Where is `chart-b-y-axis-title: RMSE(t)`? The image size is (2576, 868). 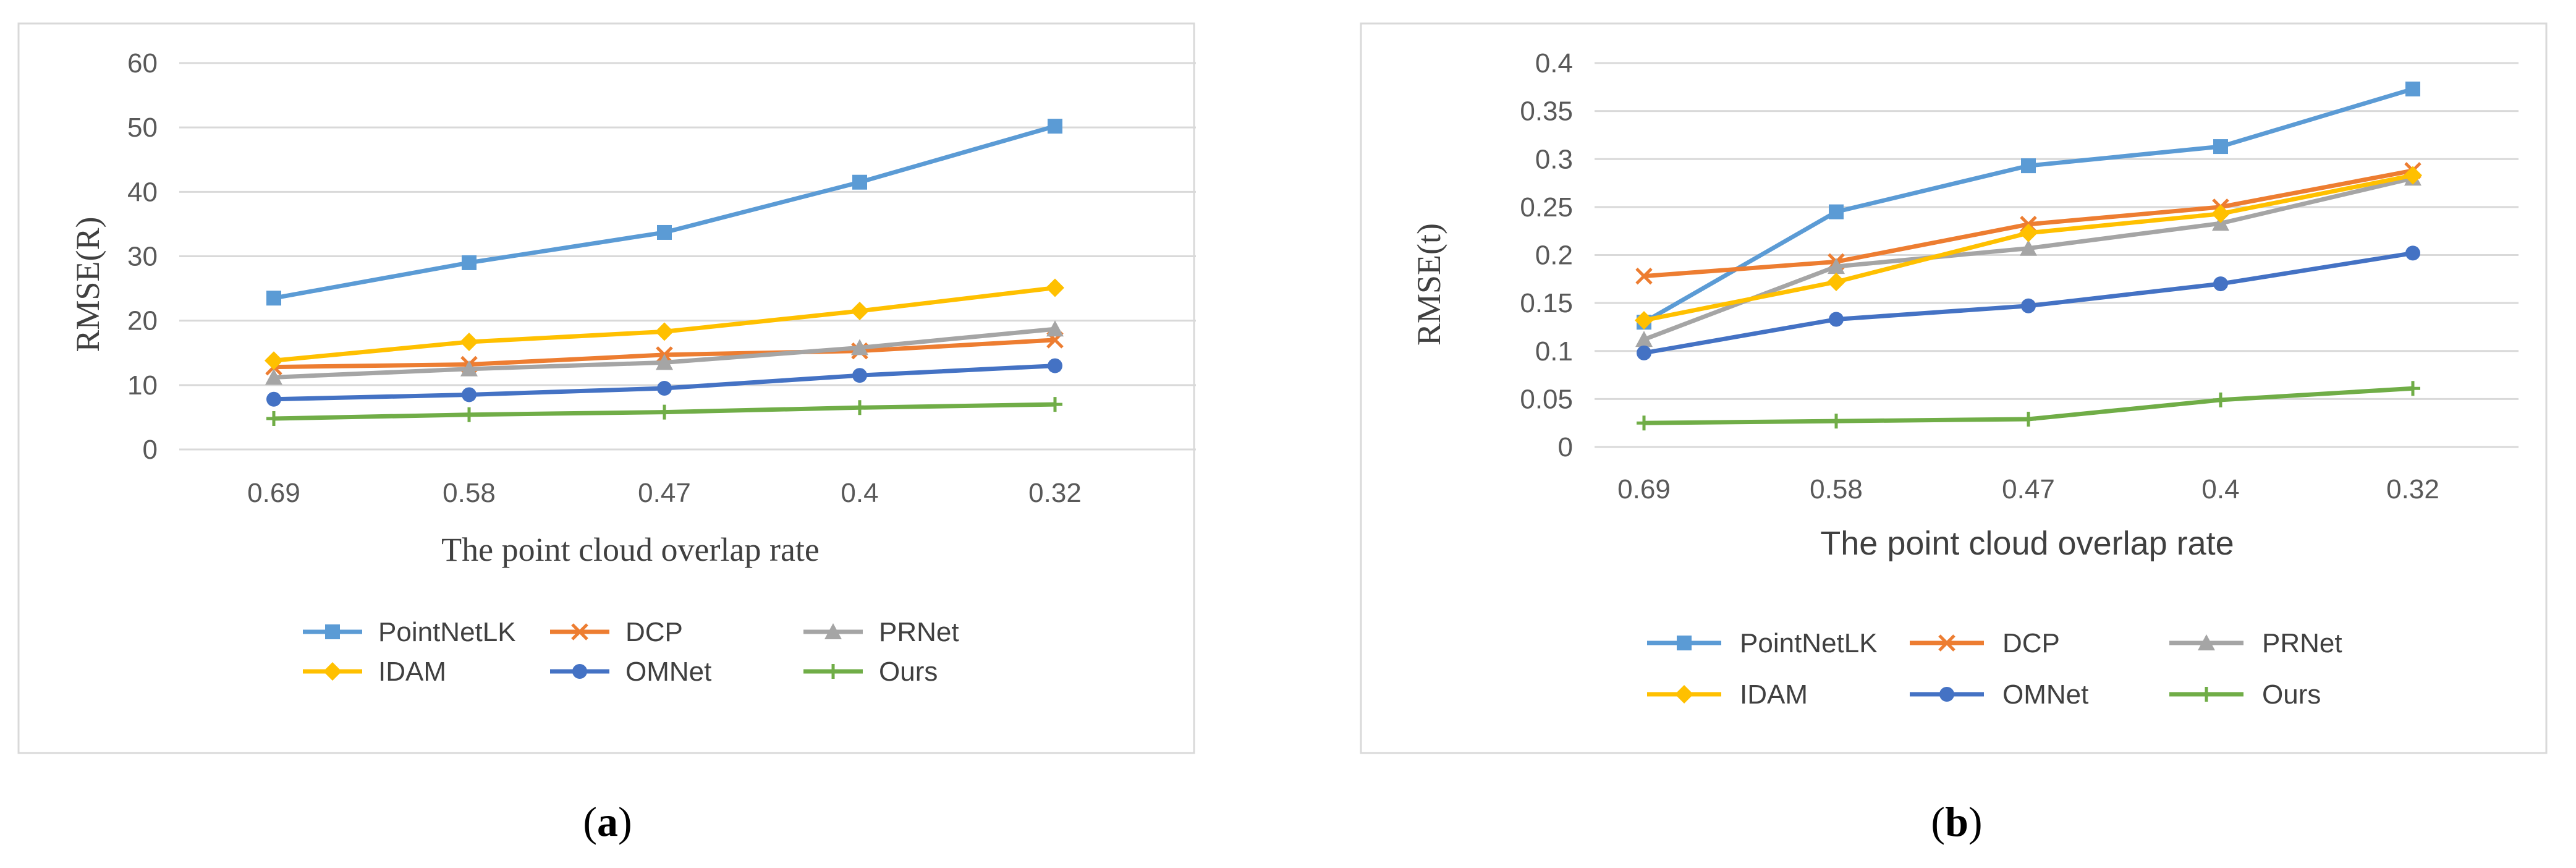 chart-b-y-axis-title: RMSE(t) is located at coordinates (1428, 284).